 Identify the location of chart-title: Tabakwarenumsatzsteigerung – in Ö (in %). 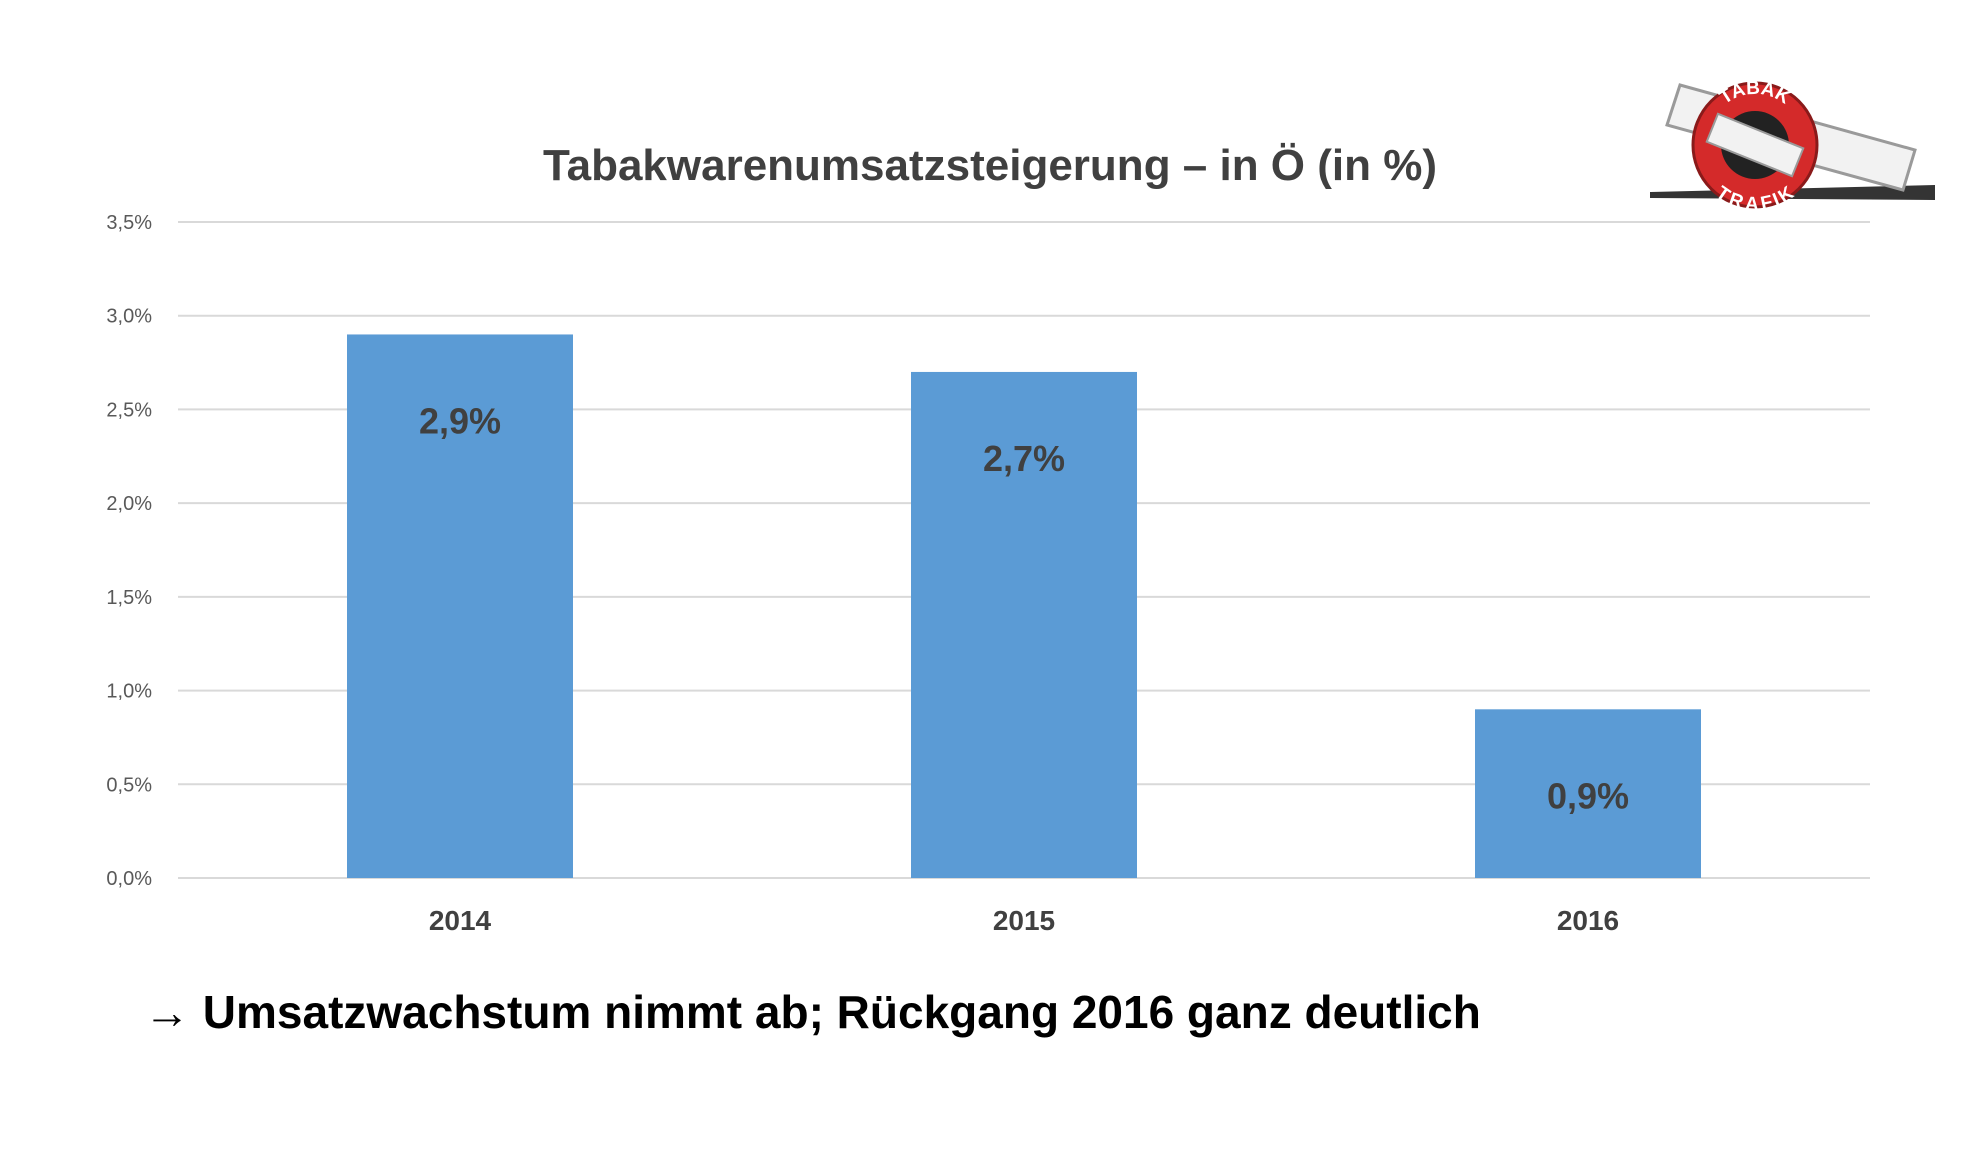
(990, 165).